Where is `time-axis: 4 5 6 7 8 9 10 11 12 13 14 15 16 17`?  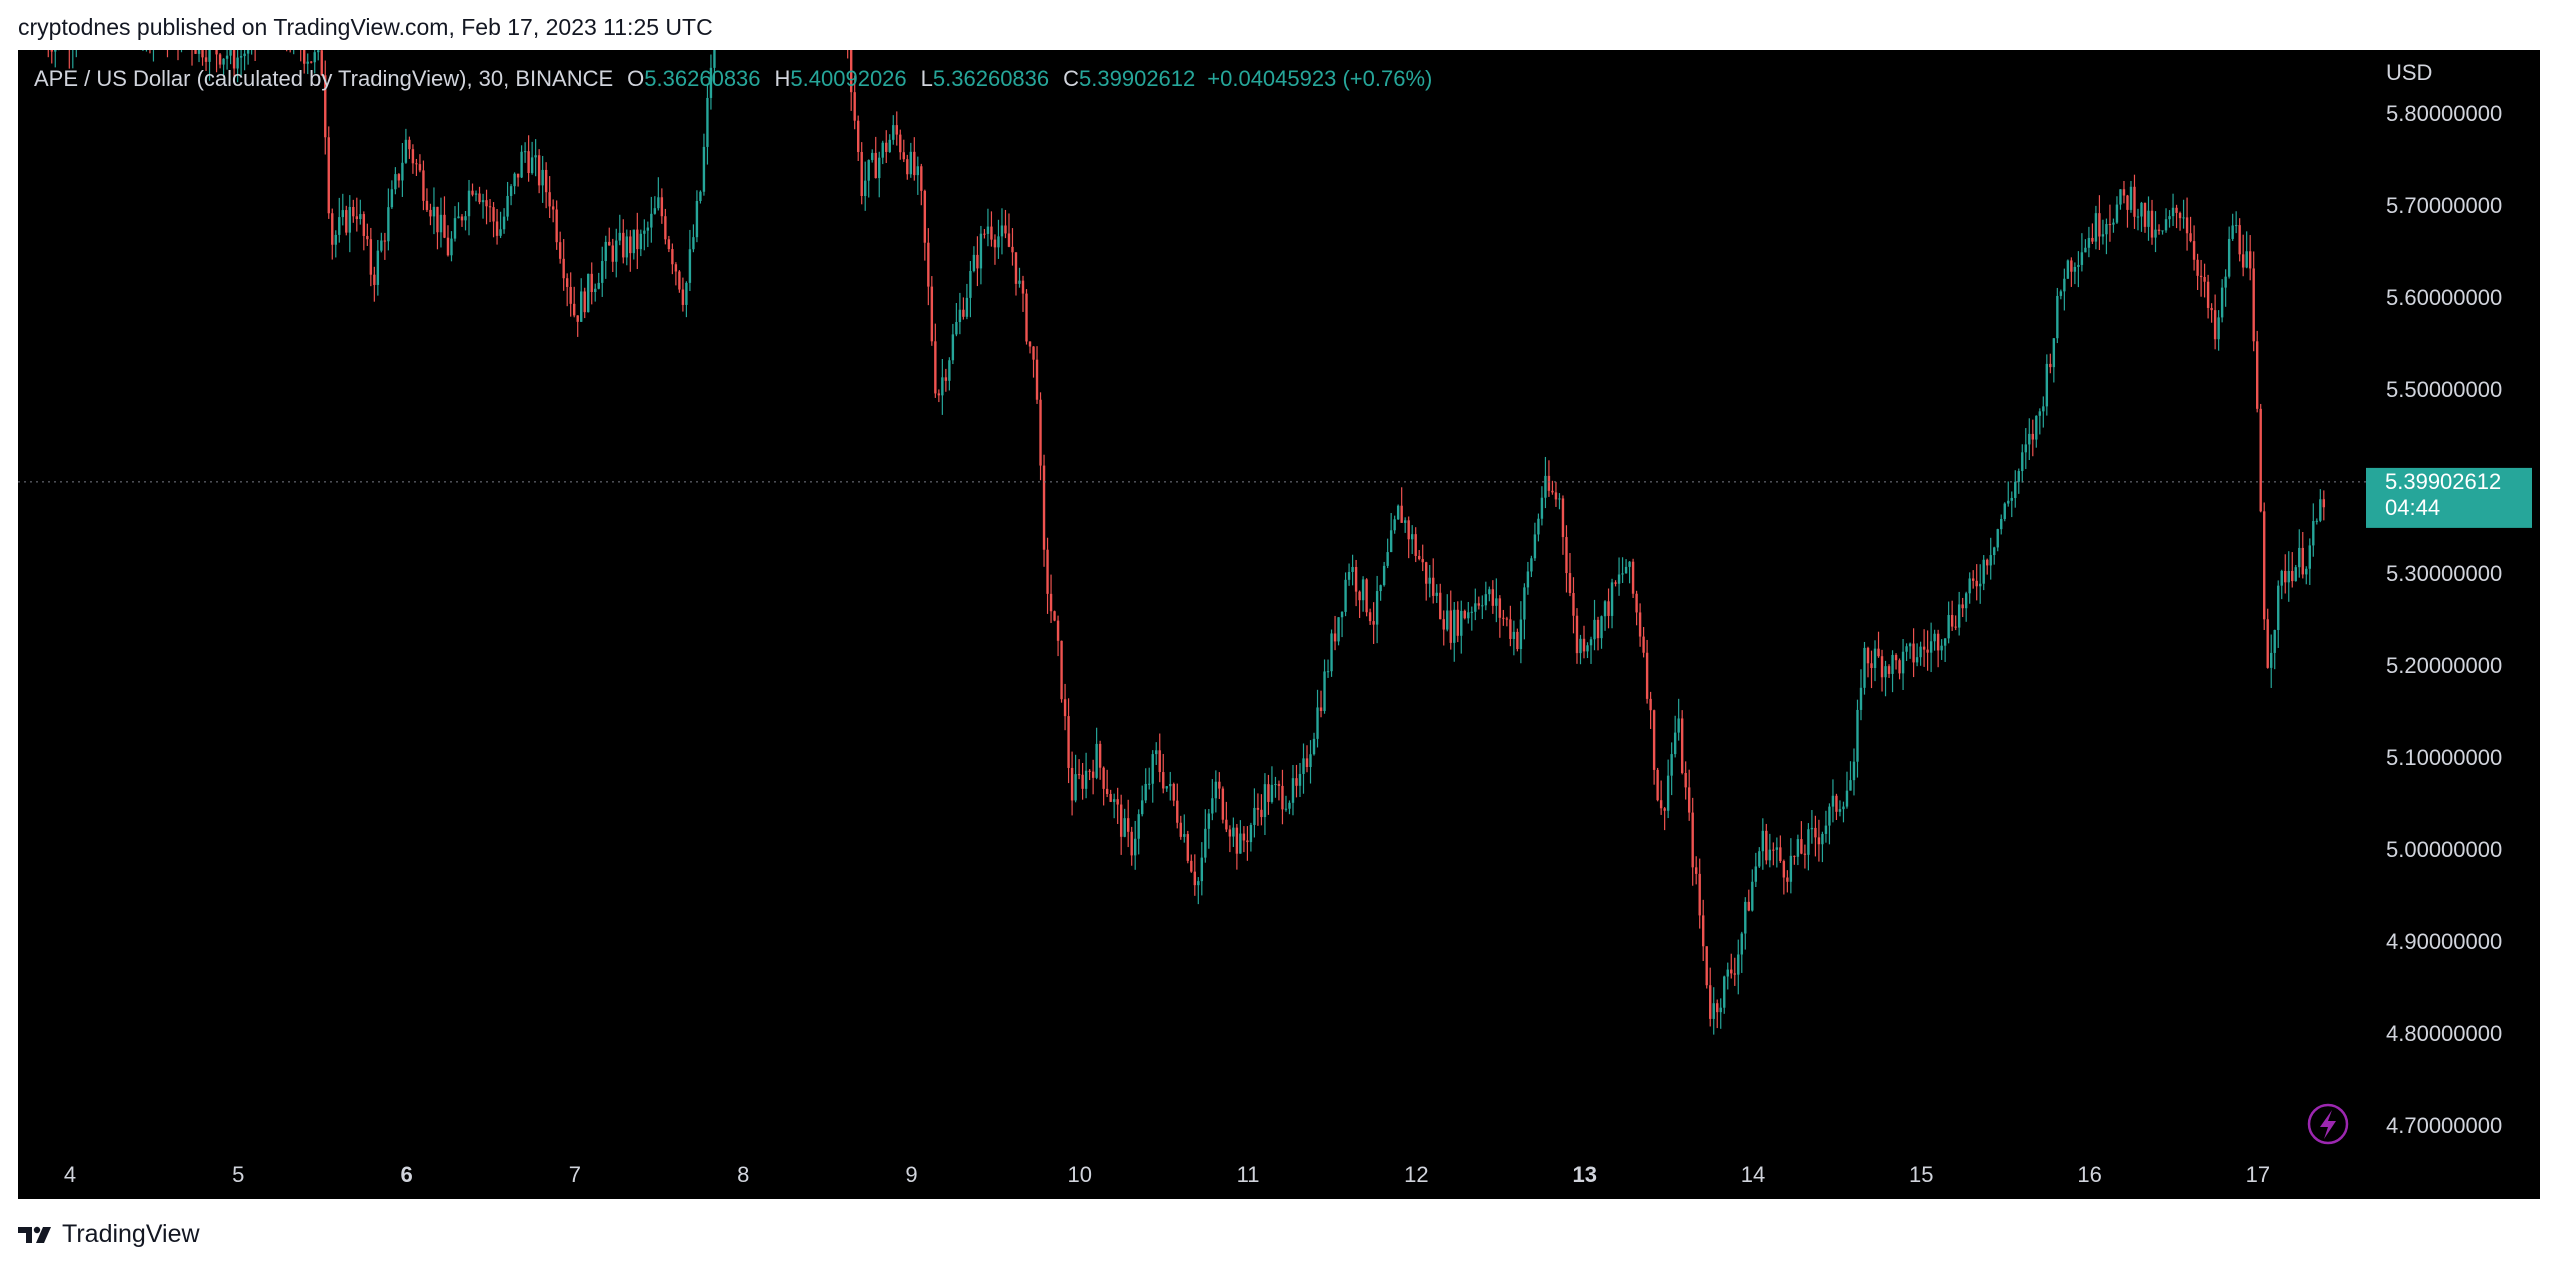
time-axis: 4 5 6 7 8 9 10 11 12 13 14 15 16 17 is located at coordinates (1167, 1174).